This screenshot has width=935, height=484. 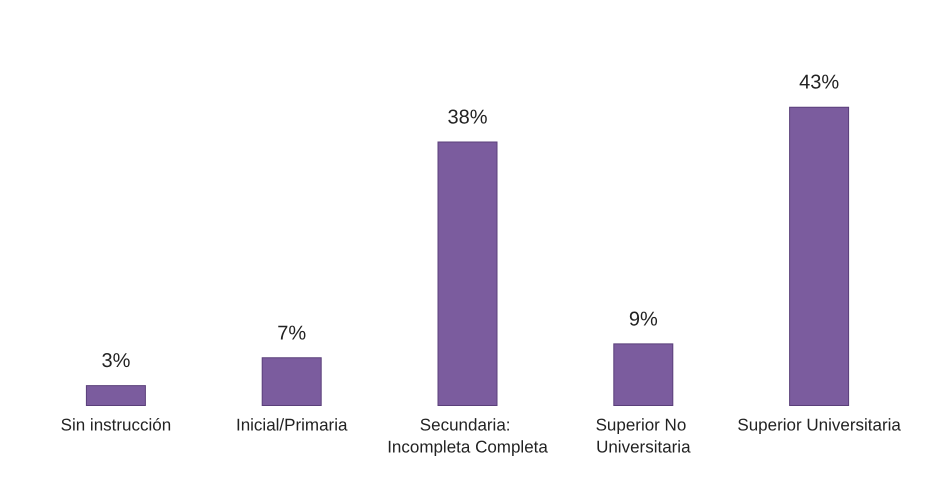 I want to click on x-tick-label: Secundaria: Incompleta Completa, so click(x=467, y=436).